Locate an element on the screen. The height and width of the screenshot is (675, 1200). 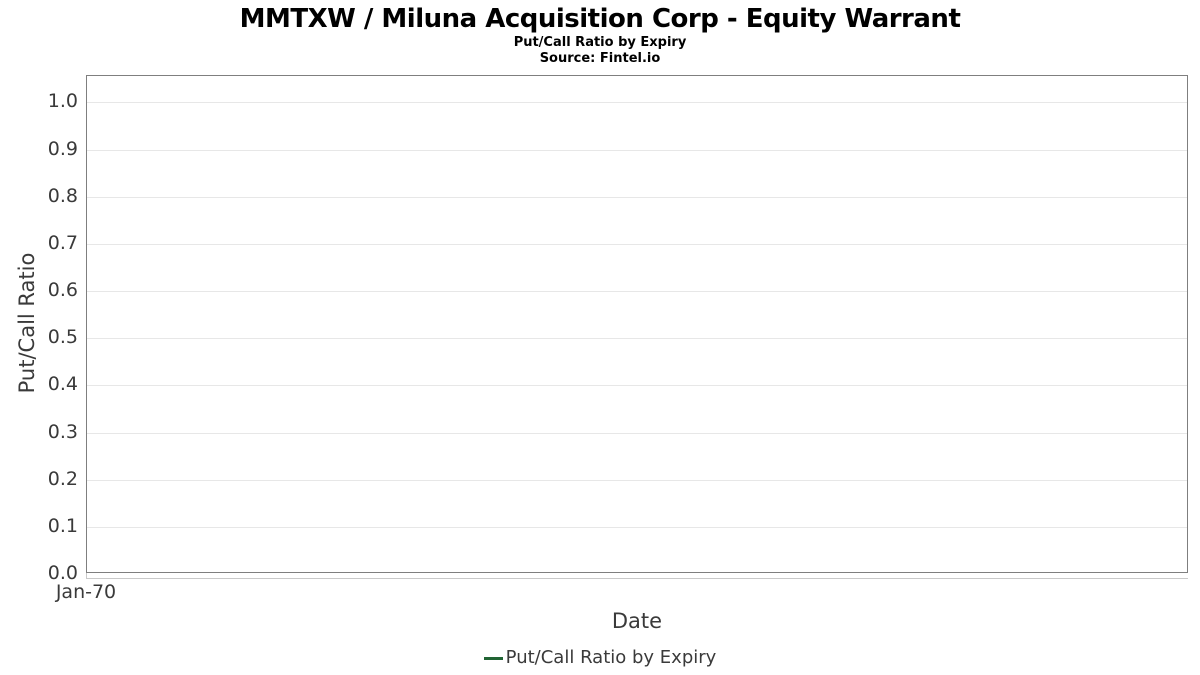
chart-subtitle: Put/Call Ratio by Expiry is located at coordinates (600, 42).